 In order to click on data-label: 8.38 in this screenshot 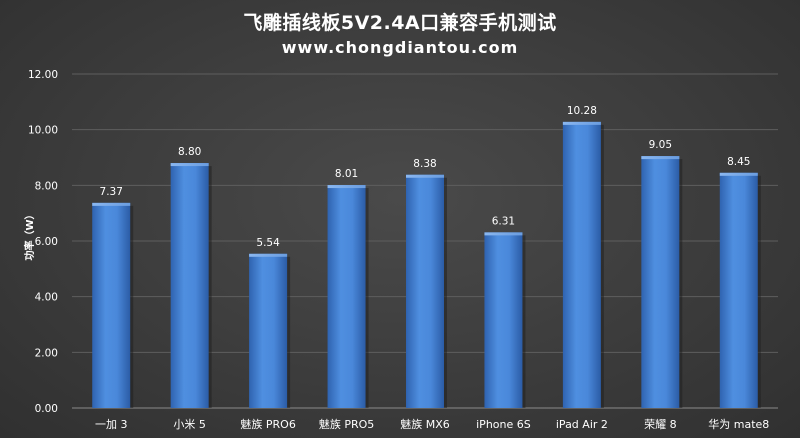, I will do `click(424, 164)`.